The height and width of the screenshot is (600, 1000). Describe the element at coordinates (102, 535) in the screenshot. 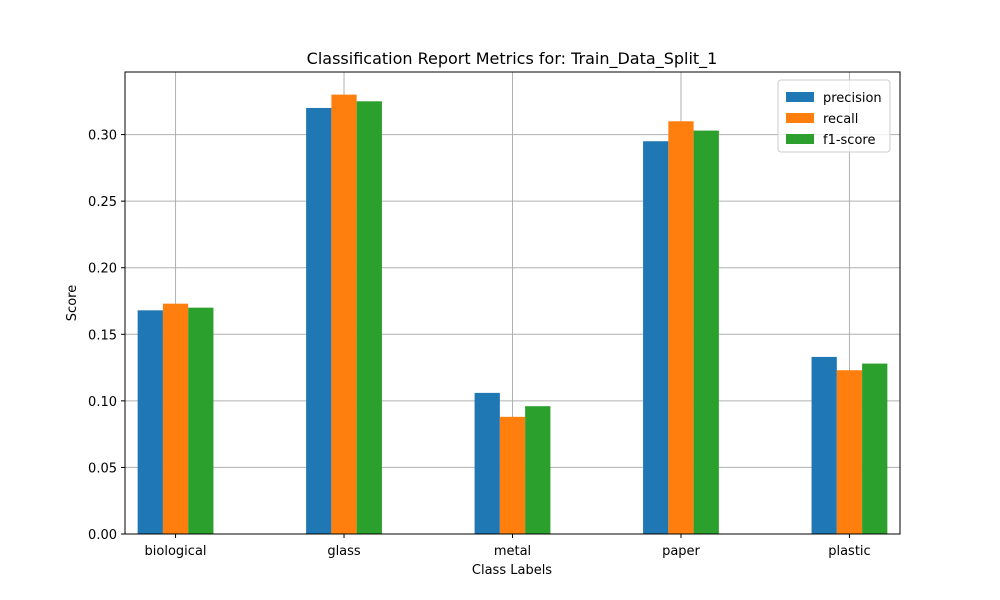

I see `y-tick-label: 0.00` at that location.